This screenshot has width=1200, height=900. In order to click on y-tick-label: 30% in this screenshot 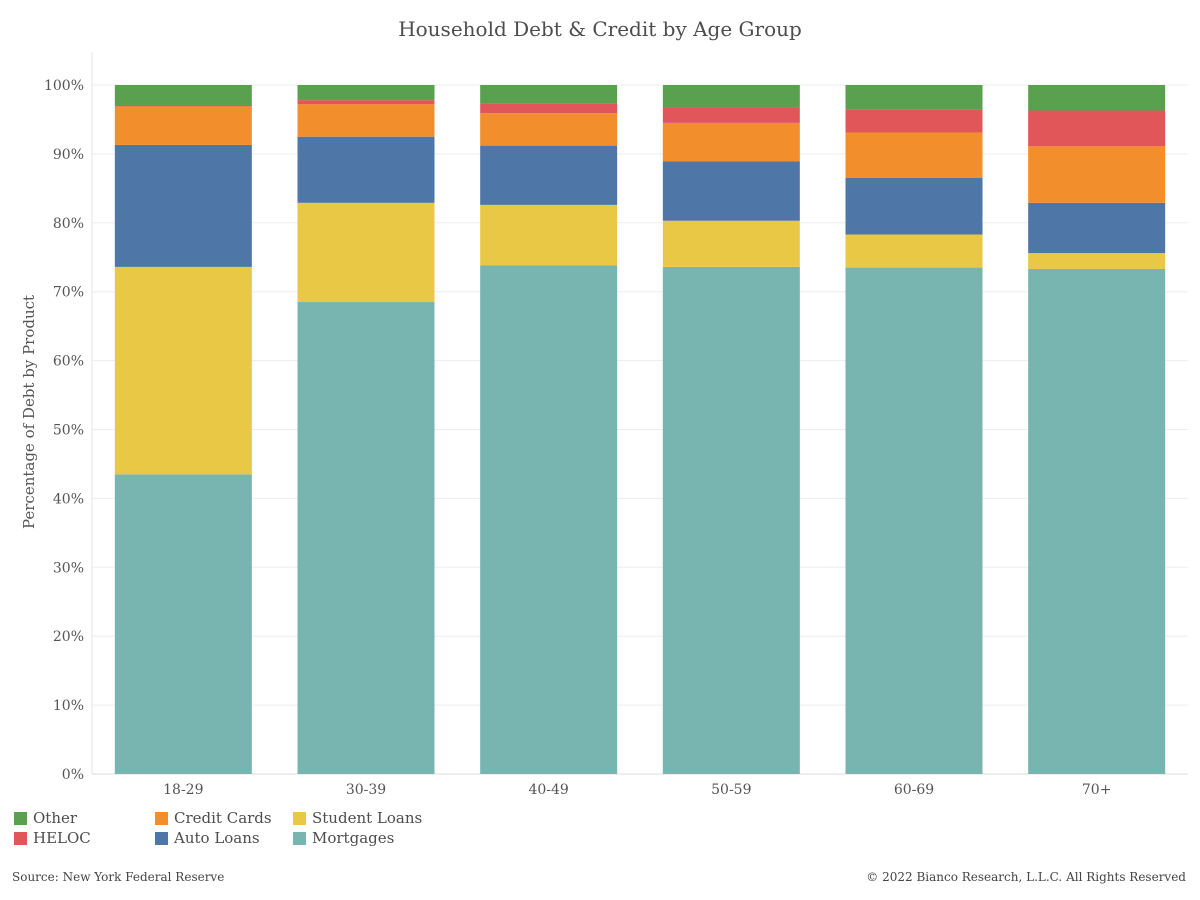, I will do `click(68, 568)`.